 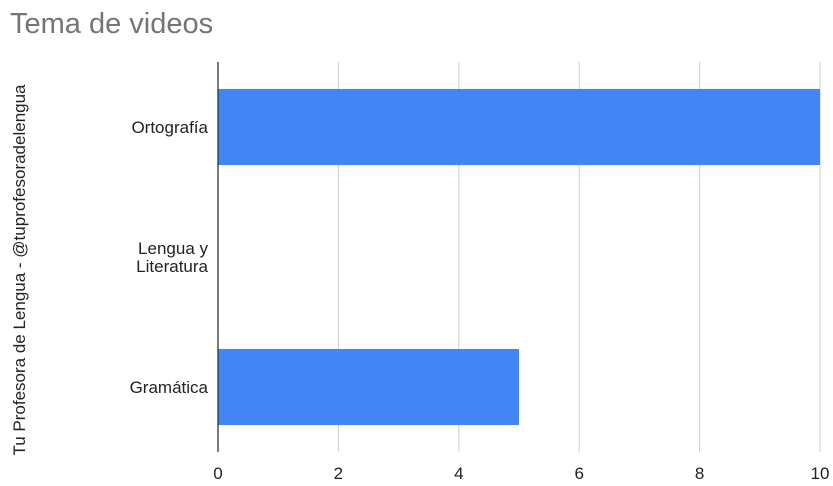 I want to click on x-tick-labels: 0 2 4 6 8 10, so click(x=521, y=473).